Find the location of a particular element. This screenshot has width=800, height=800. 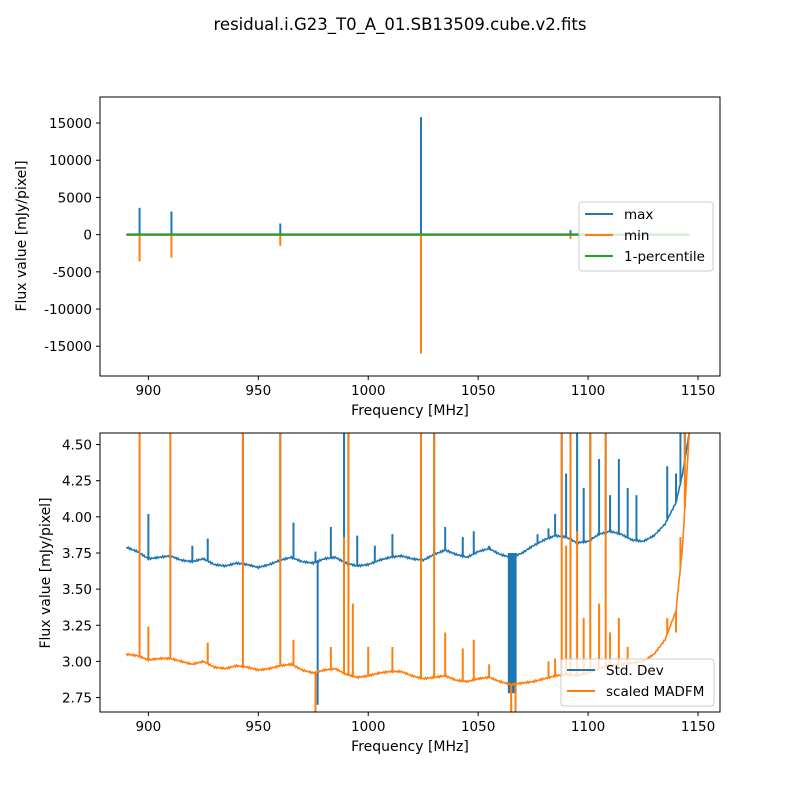

top-x-ticks: 900 950 1000 1050 1100 1150 is located at coordinates (425, 387).